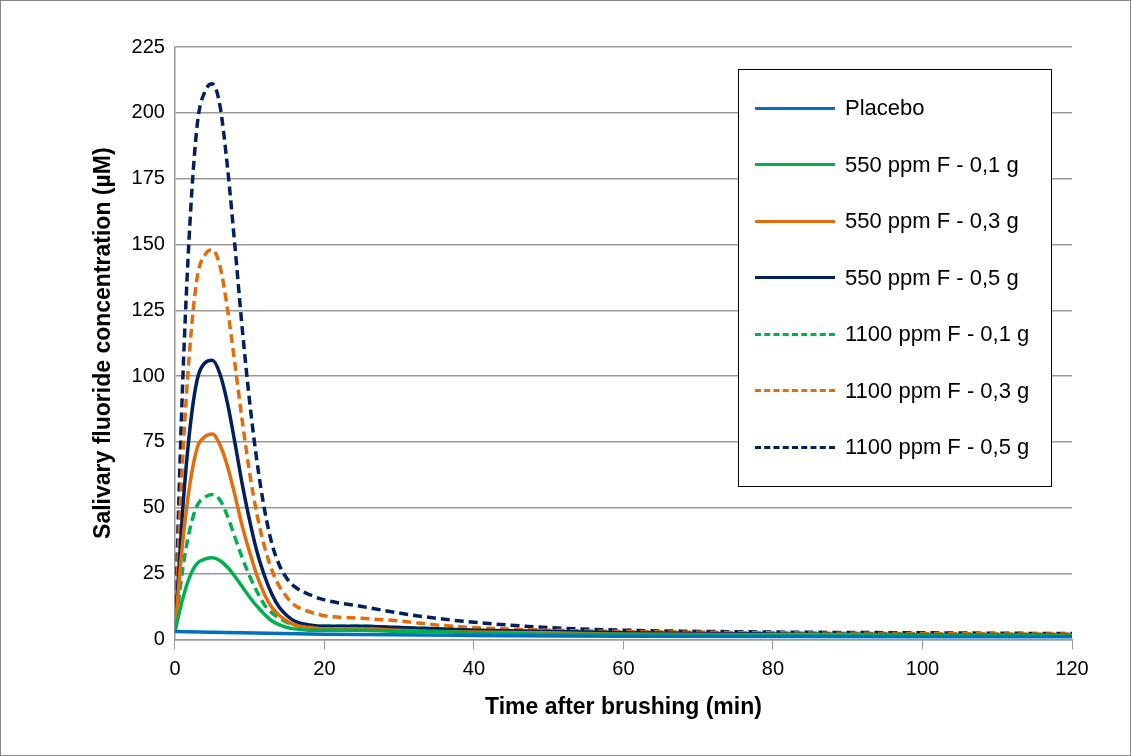  I want to click on y-tick-label: 150, so click(148, 242).